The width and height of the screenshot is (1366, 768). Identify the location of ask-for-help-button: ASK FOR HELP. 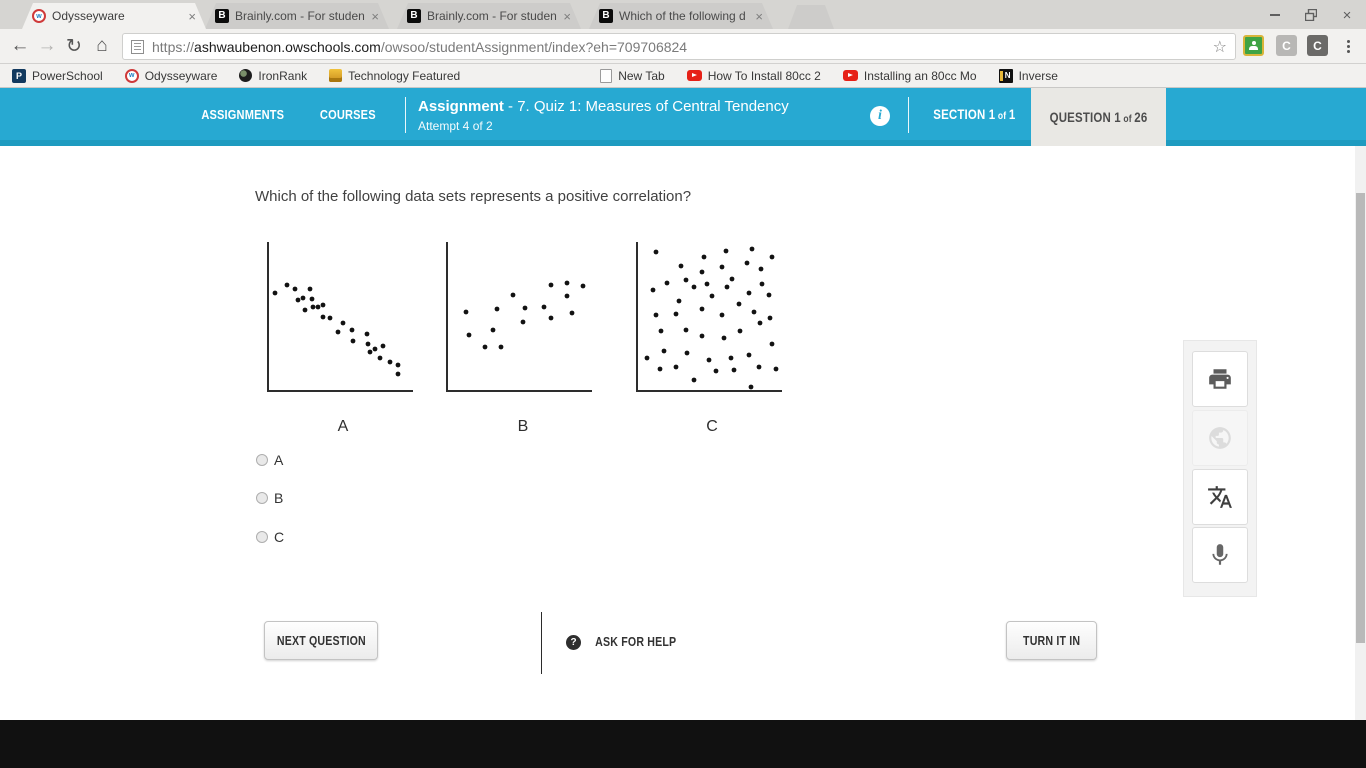
(636, 642).